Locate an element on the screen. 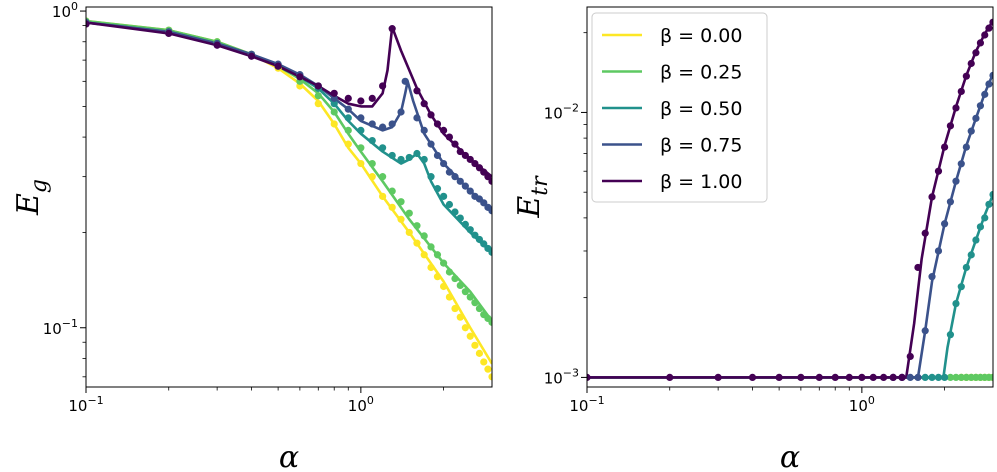 The height and width of the screenshot is (472, 997). y-tick-label: 10−1 is located at coordinates (60, 327).